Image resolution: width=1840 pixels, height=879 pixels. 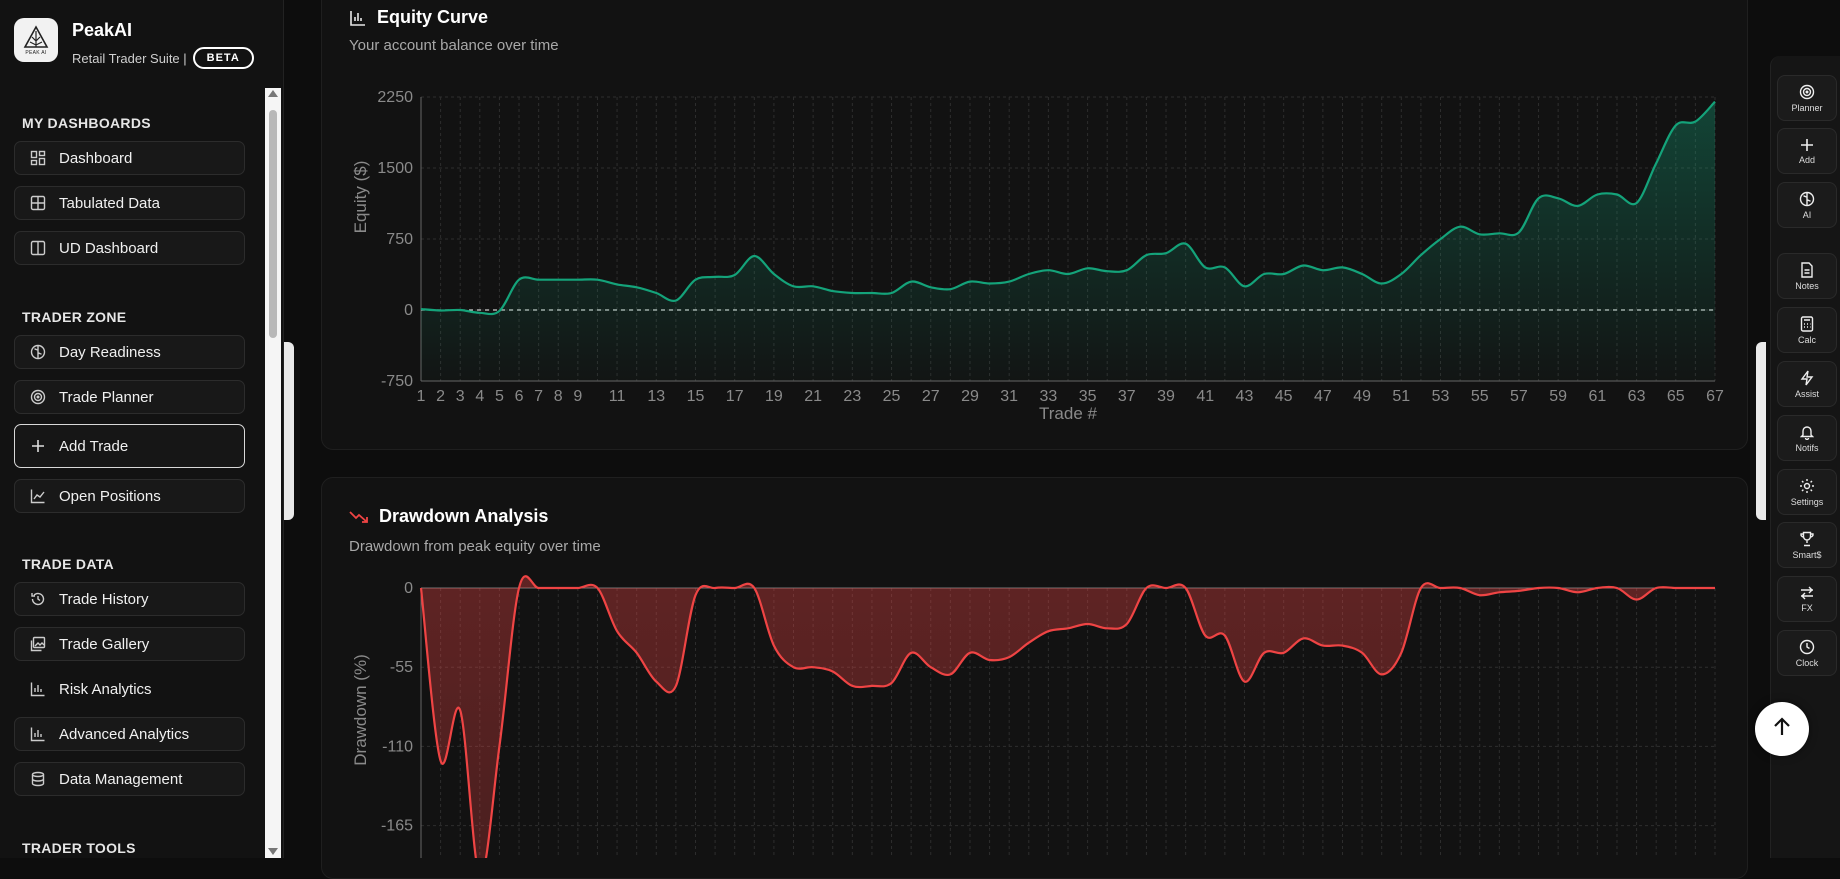 I want to click on rail-clock-button: Clock, so click(x=1807, y=653).